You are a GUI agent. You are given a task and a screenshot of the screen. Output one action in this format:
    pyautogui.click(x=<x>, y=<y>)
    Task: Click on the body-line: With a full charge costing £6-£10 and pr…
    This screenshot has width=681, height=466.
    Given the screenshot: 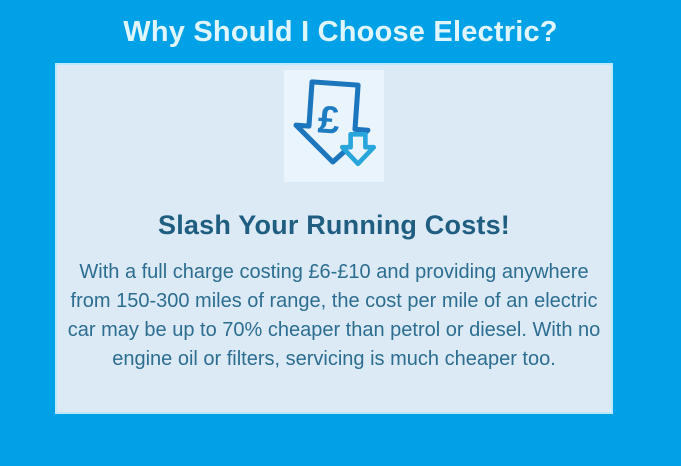 What is the action you would take?
    pyautogui.click(x=334, y=272)
    